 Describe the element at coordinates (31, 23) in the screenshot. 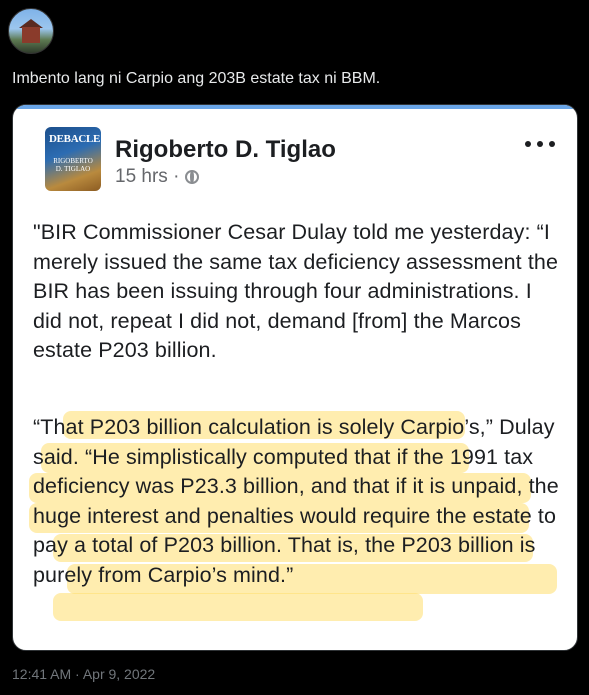

I see `avatar-roof` at that location.